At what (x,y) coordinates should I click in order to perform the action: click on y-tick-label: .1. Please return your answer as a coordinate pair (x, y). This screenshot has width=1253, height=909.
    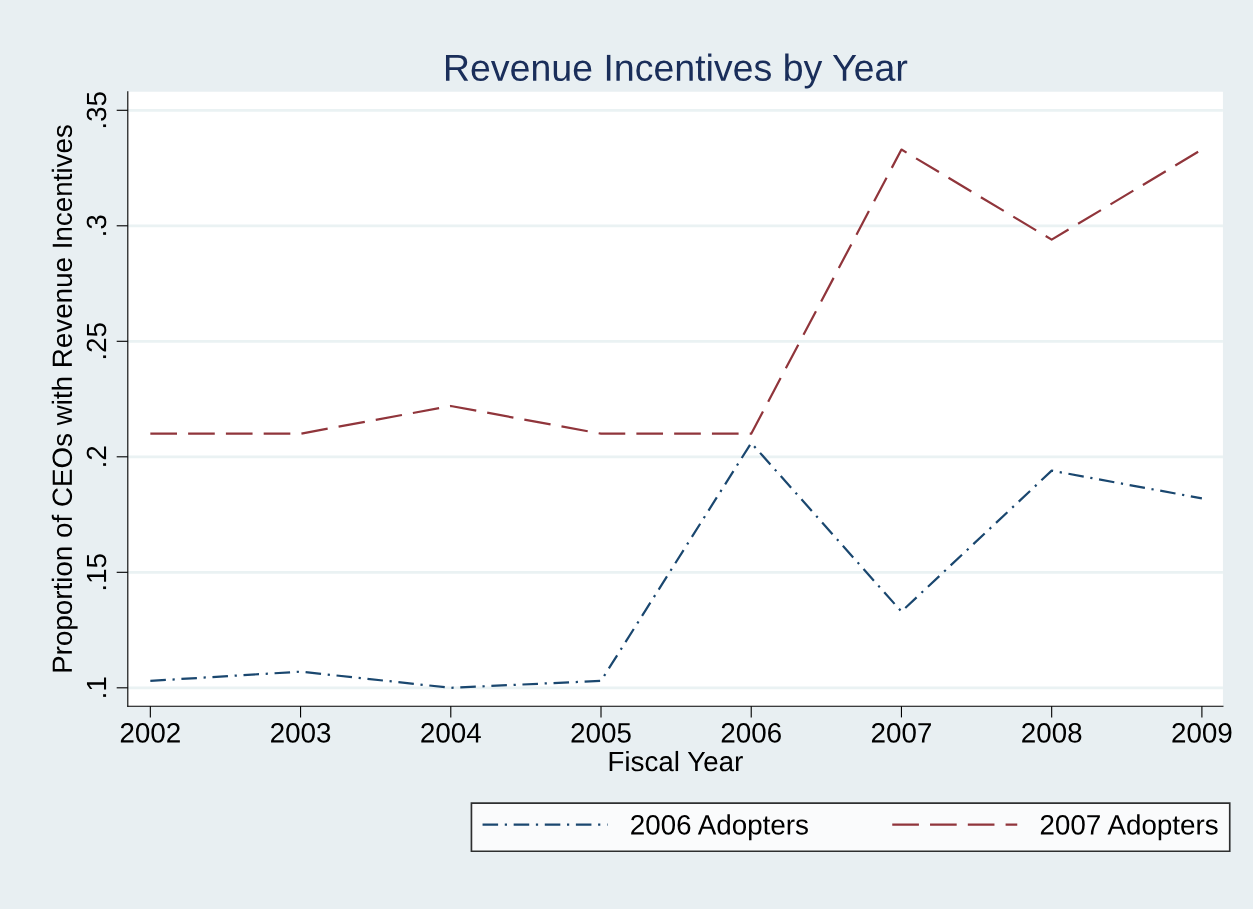
    Looking at the image, I should click on (96, 687).